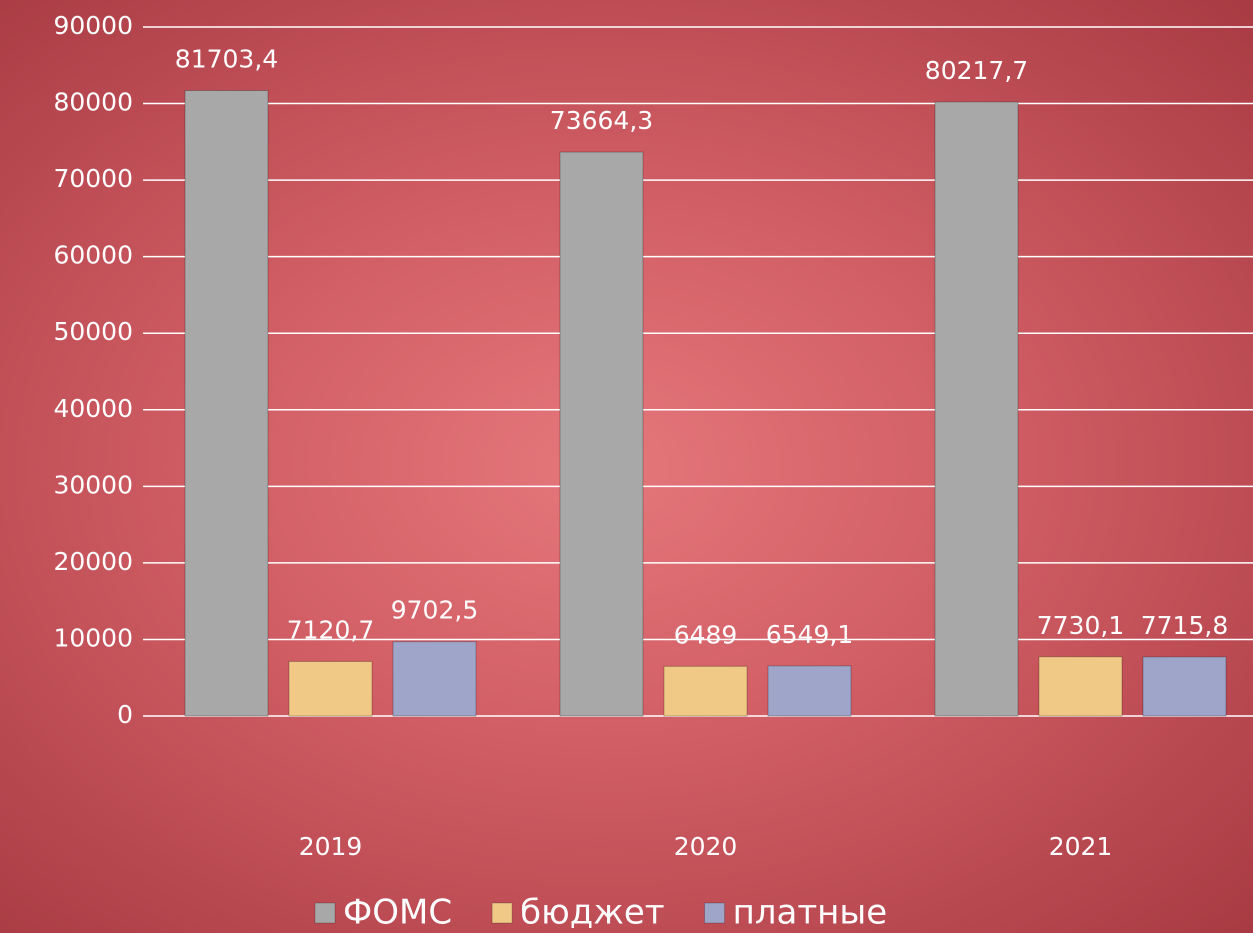 The height and width of the screenshot is (933, 1253). Describe the element at coordinates (601, 120) in the screenshot. I see `value-label: 73664,3` at that location.